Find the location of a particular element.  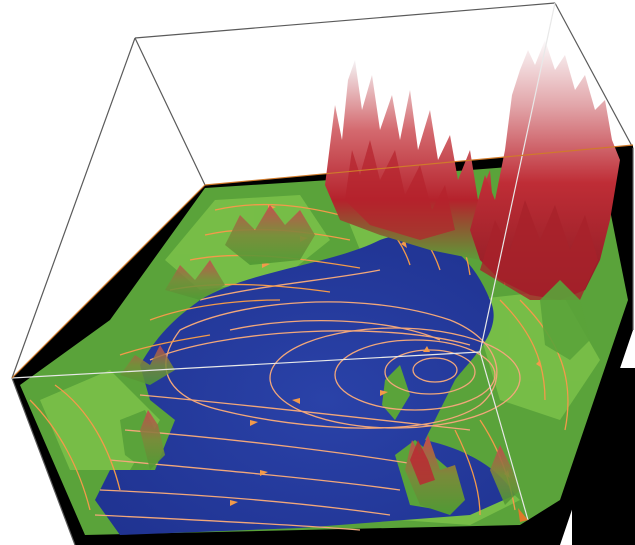

axis-marker-icon is located at coordinates (523, 515).